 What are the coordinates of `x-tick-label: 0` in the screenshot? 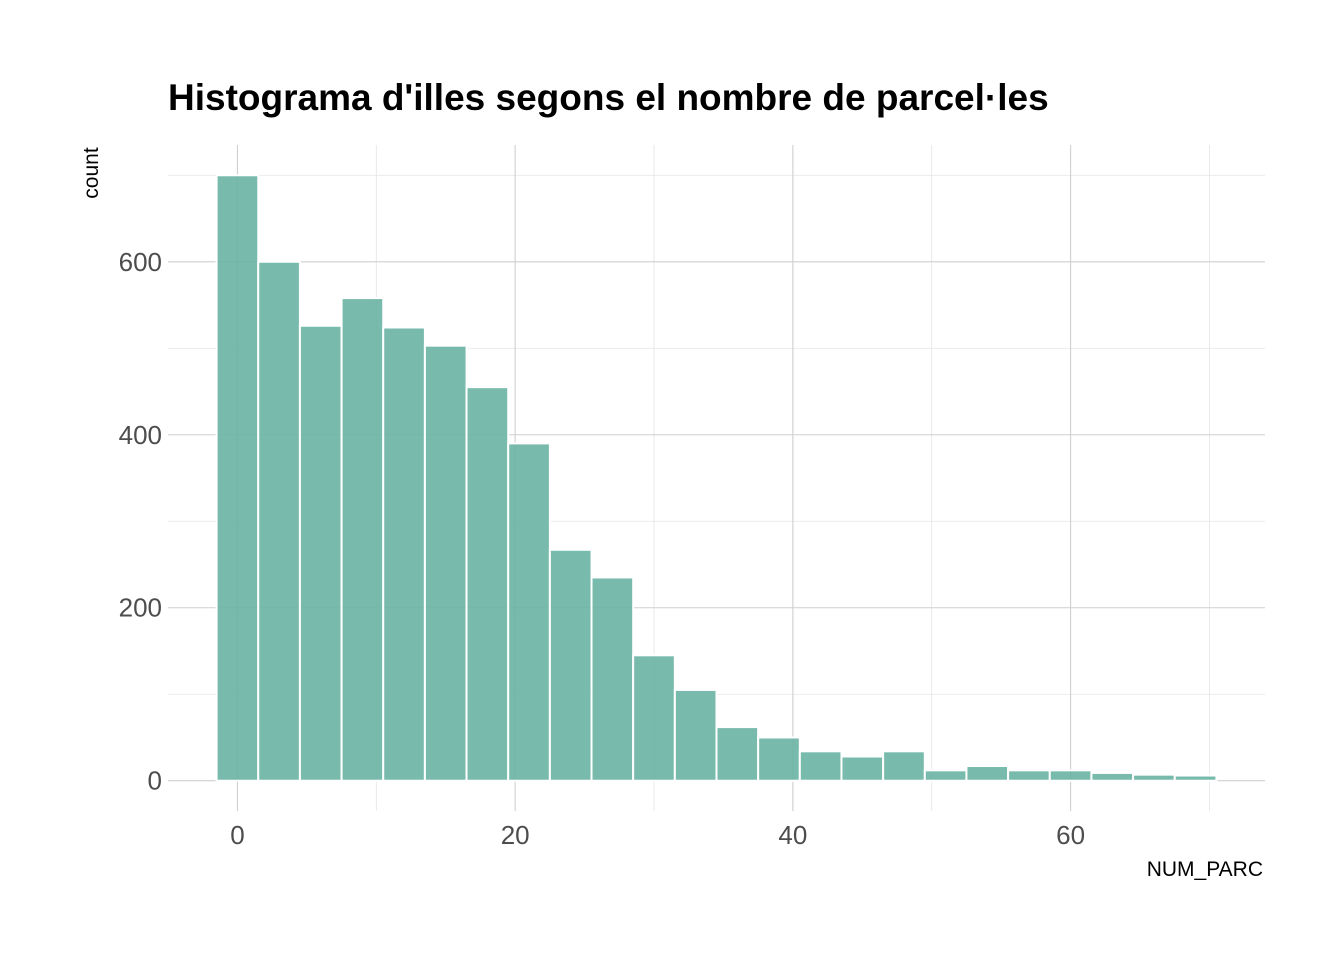 It's located at (237, 835).